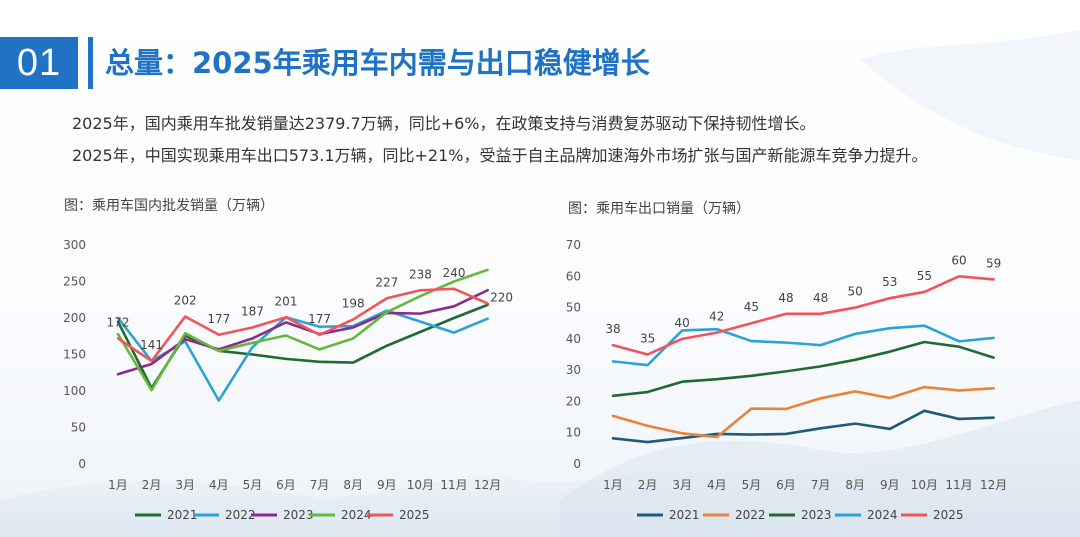  I want to click on data-label: 238, so click(420, 274).